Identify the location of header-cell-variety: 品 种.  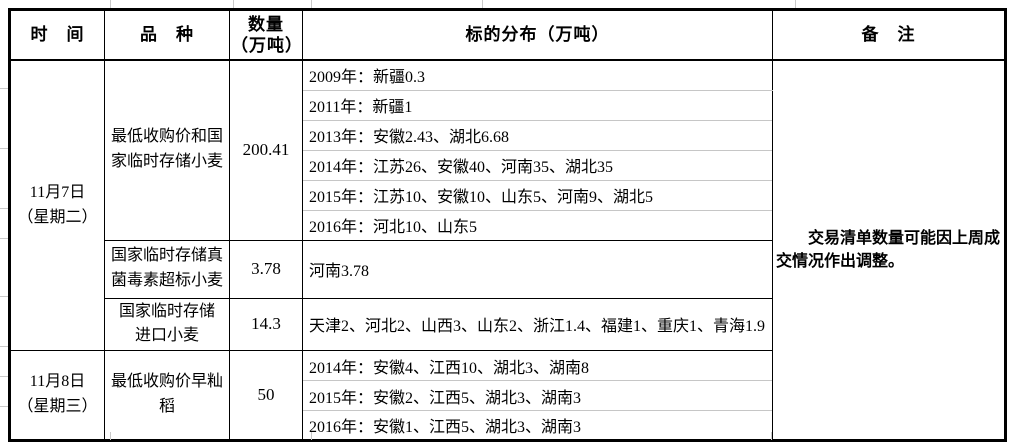
(167, 35).